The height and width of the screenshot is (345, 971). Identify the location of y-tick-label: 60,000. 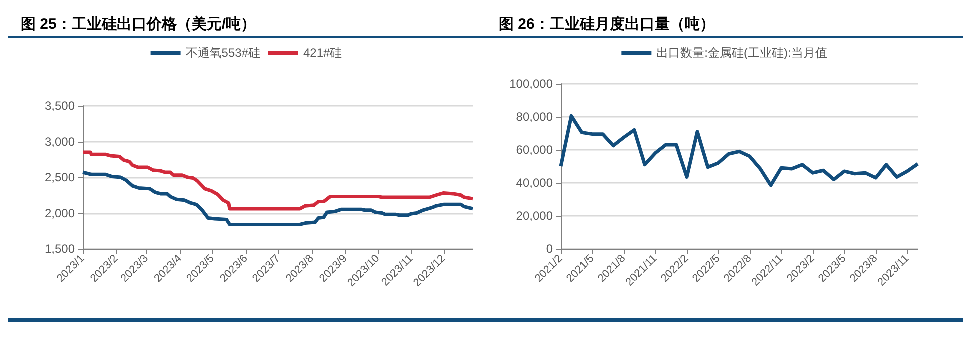
(535, 150).